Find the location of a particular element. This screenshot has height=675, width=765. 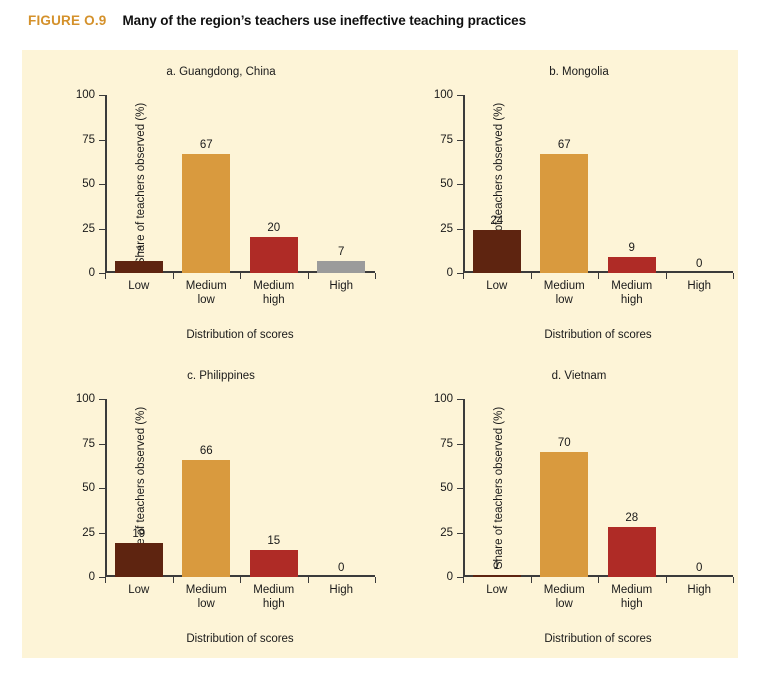

subplot-title: d. Vietnam is located at coordinates (579, 376).